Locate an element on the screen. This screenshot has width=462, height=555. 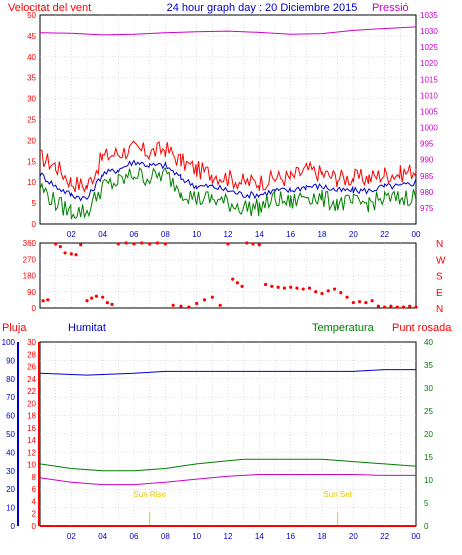
humidity-y-tick: 20 is located at coordinates (10, 489).